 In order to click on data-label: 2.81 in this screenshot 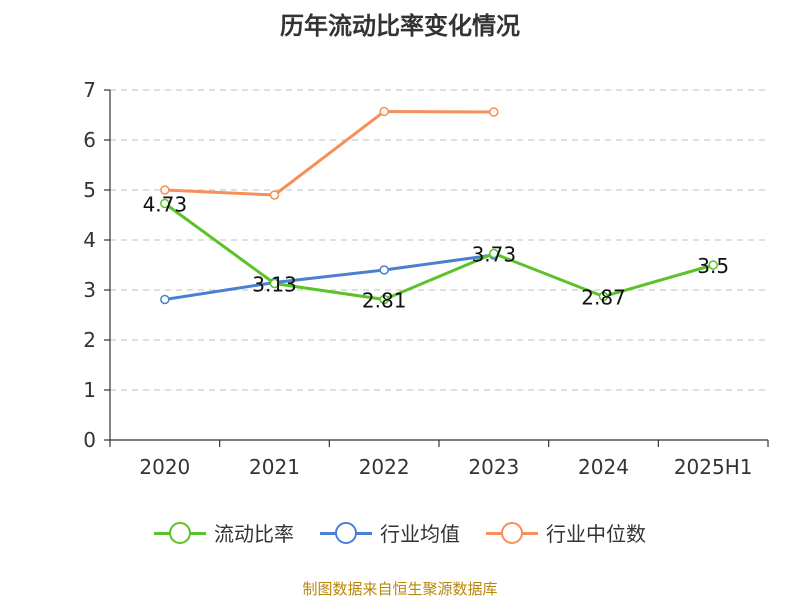, I will do `click(384, 301)`.